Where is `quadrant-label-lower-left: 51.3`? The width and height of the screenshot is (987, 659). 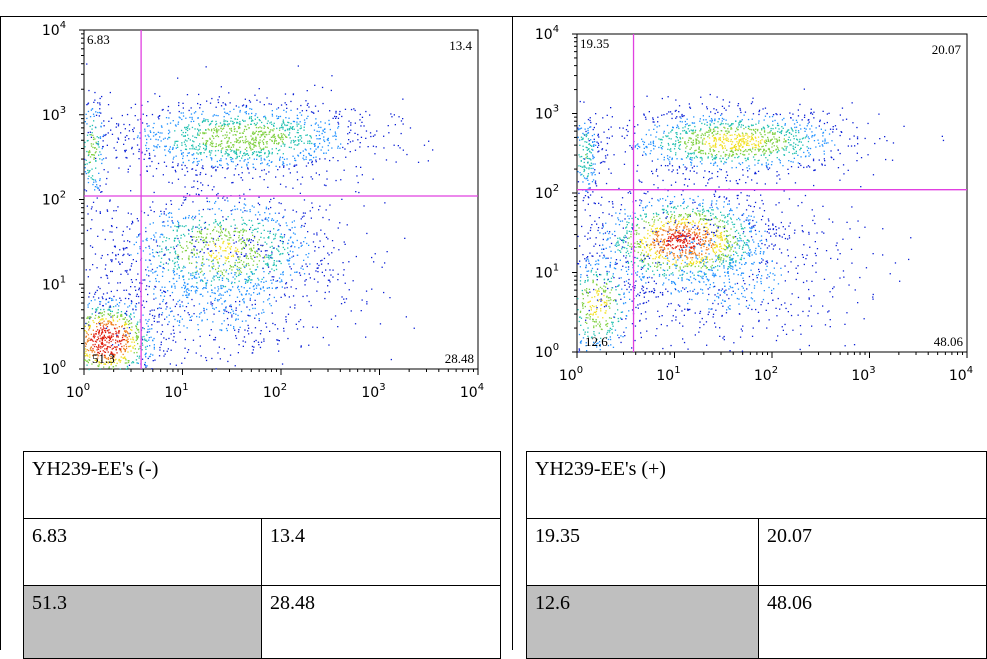
quadrant-label-lower-left: 51.3 is located at coordinates (103, 358).